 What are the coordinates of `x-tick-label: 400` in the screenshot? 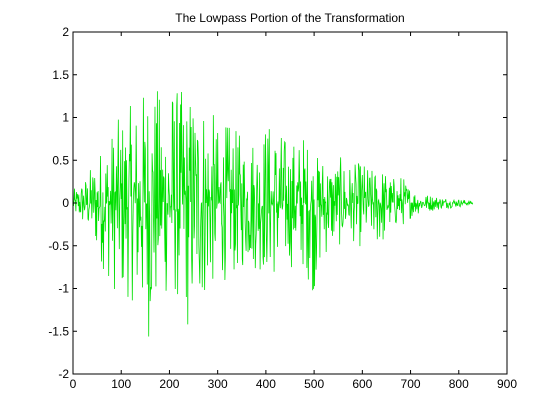 It's located at (266, 384).